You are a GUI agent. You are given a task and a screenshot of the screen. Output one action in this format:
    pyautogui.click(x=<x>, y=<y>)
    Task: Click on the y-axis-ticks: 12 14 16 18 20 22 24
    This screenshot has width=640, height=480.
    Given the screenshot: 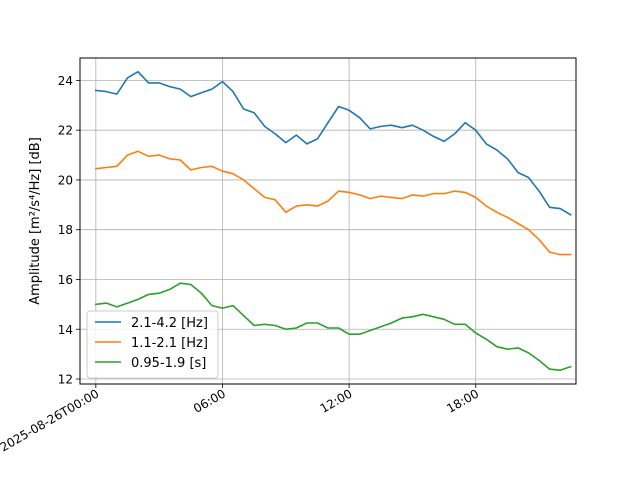 What is the action you would take?
    pyautogui.click(x=69, y=230)
    